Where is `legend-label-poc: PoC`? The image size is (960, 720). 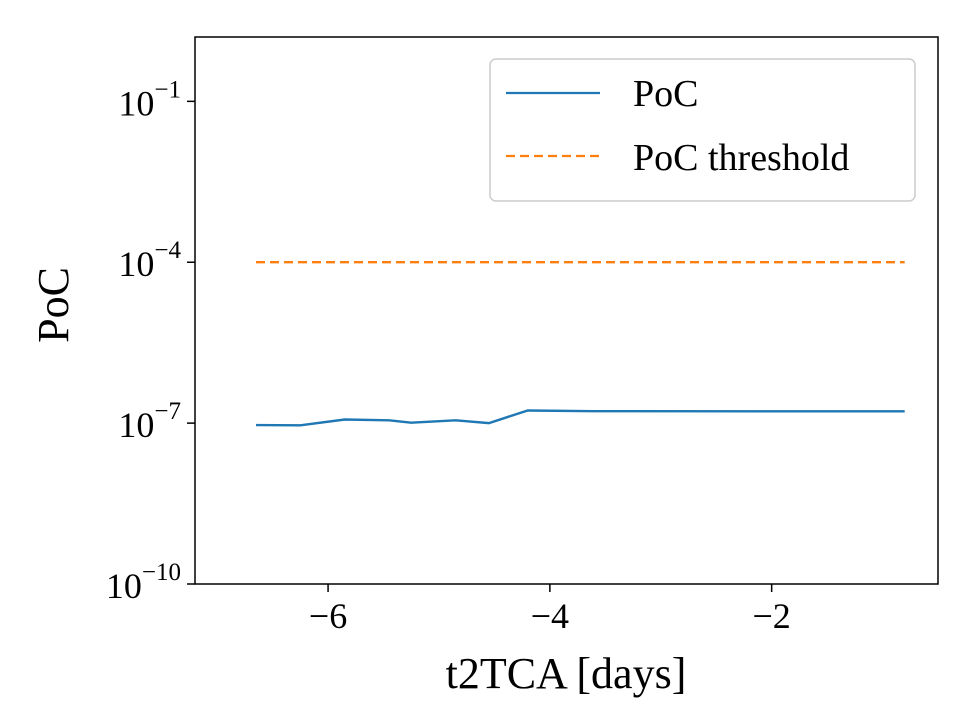
legend-label-poc: PoC is located at coordinates (665, 94).